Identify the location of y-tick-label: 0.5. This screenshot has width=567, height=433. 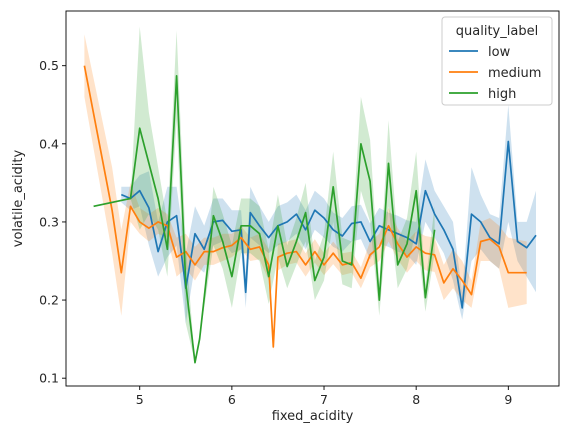
(49, 65).